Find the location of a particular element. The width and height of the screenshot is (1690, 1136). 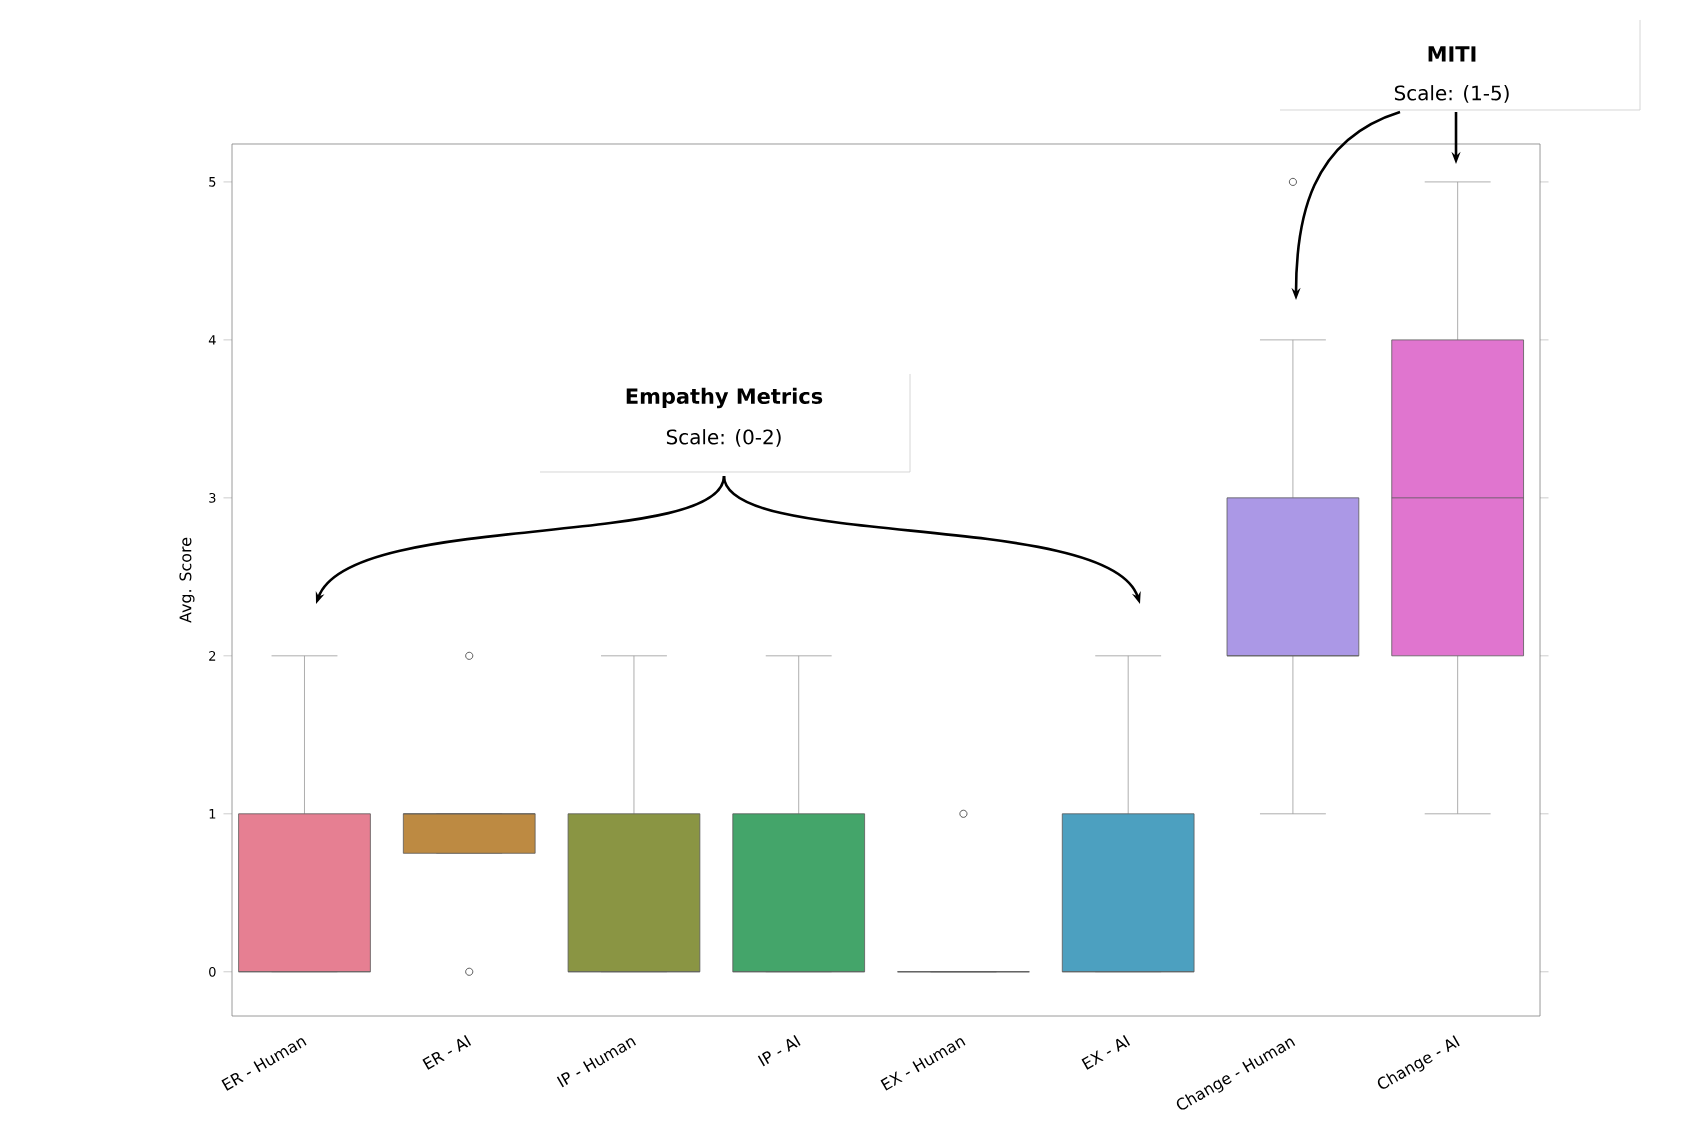

text: MITI is located at coordinates (1452, 54).